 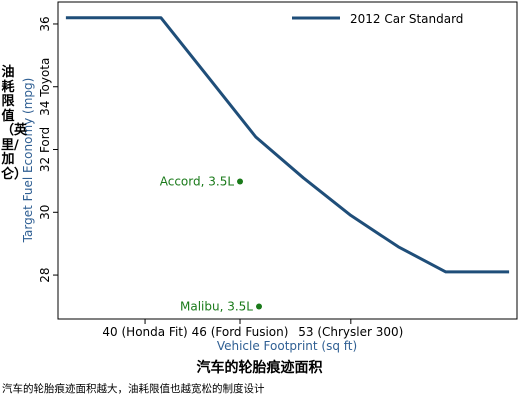 What do you see at coordinates (133, 389) in the screenshot?
I see `chart-caption: 汽车的轮胎痕迹面积越大，油耗限值也越宽松的制度设计` at bounding box center [133, 389].